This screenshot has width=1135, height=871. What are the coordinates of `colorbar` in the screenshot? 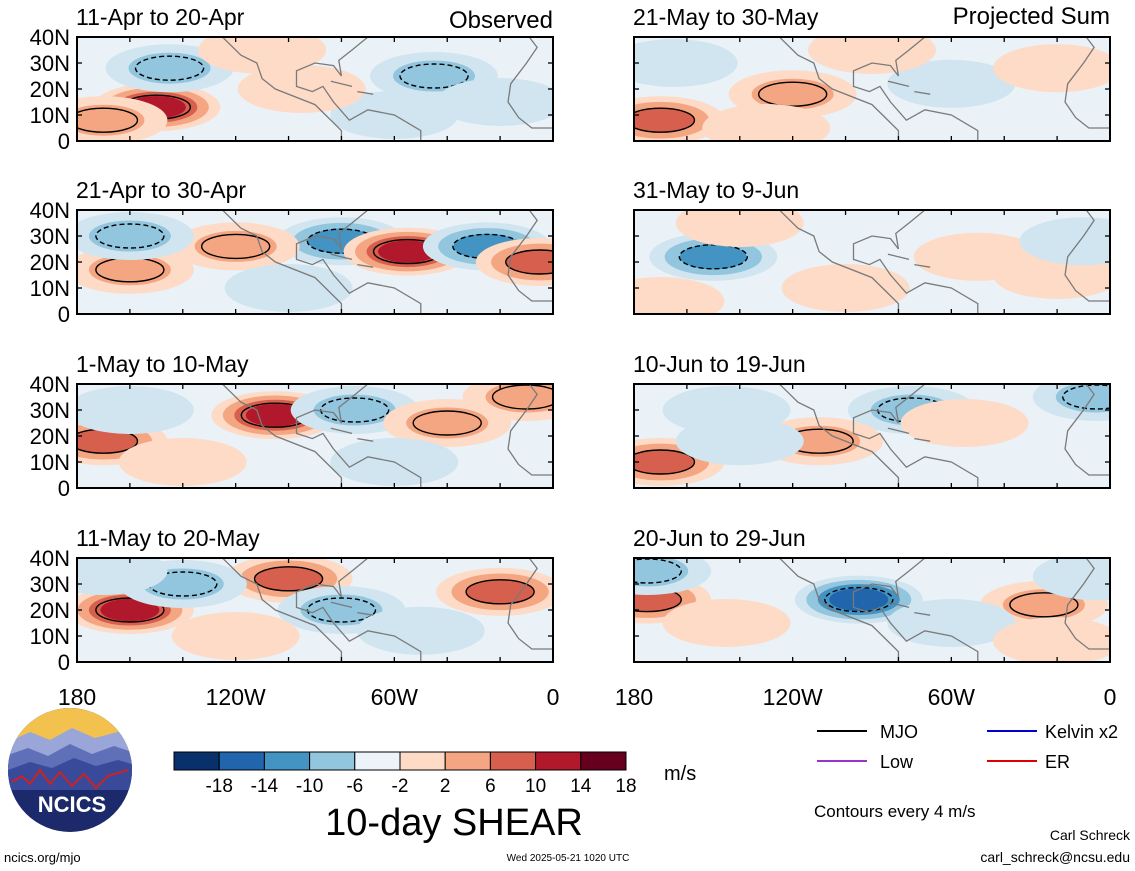 It's located at (400, 761).